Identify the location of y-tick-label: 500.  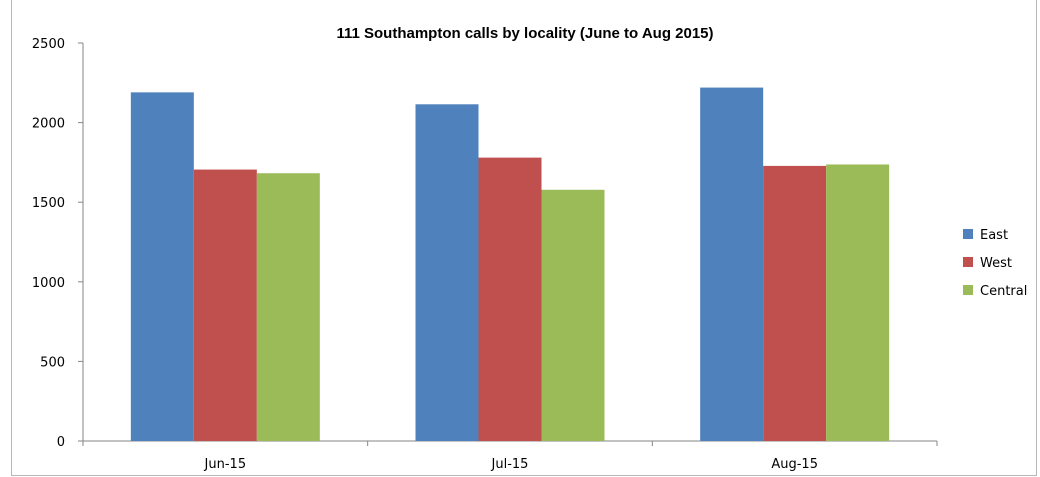
(52, 362).